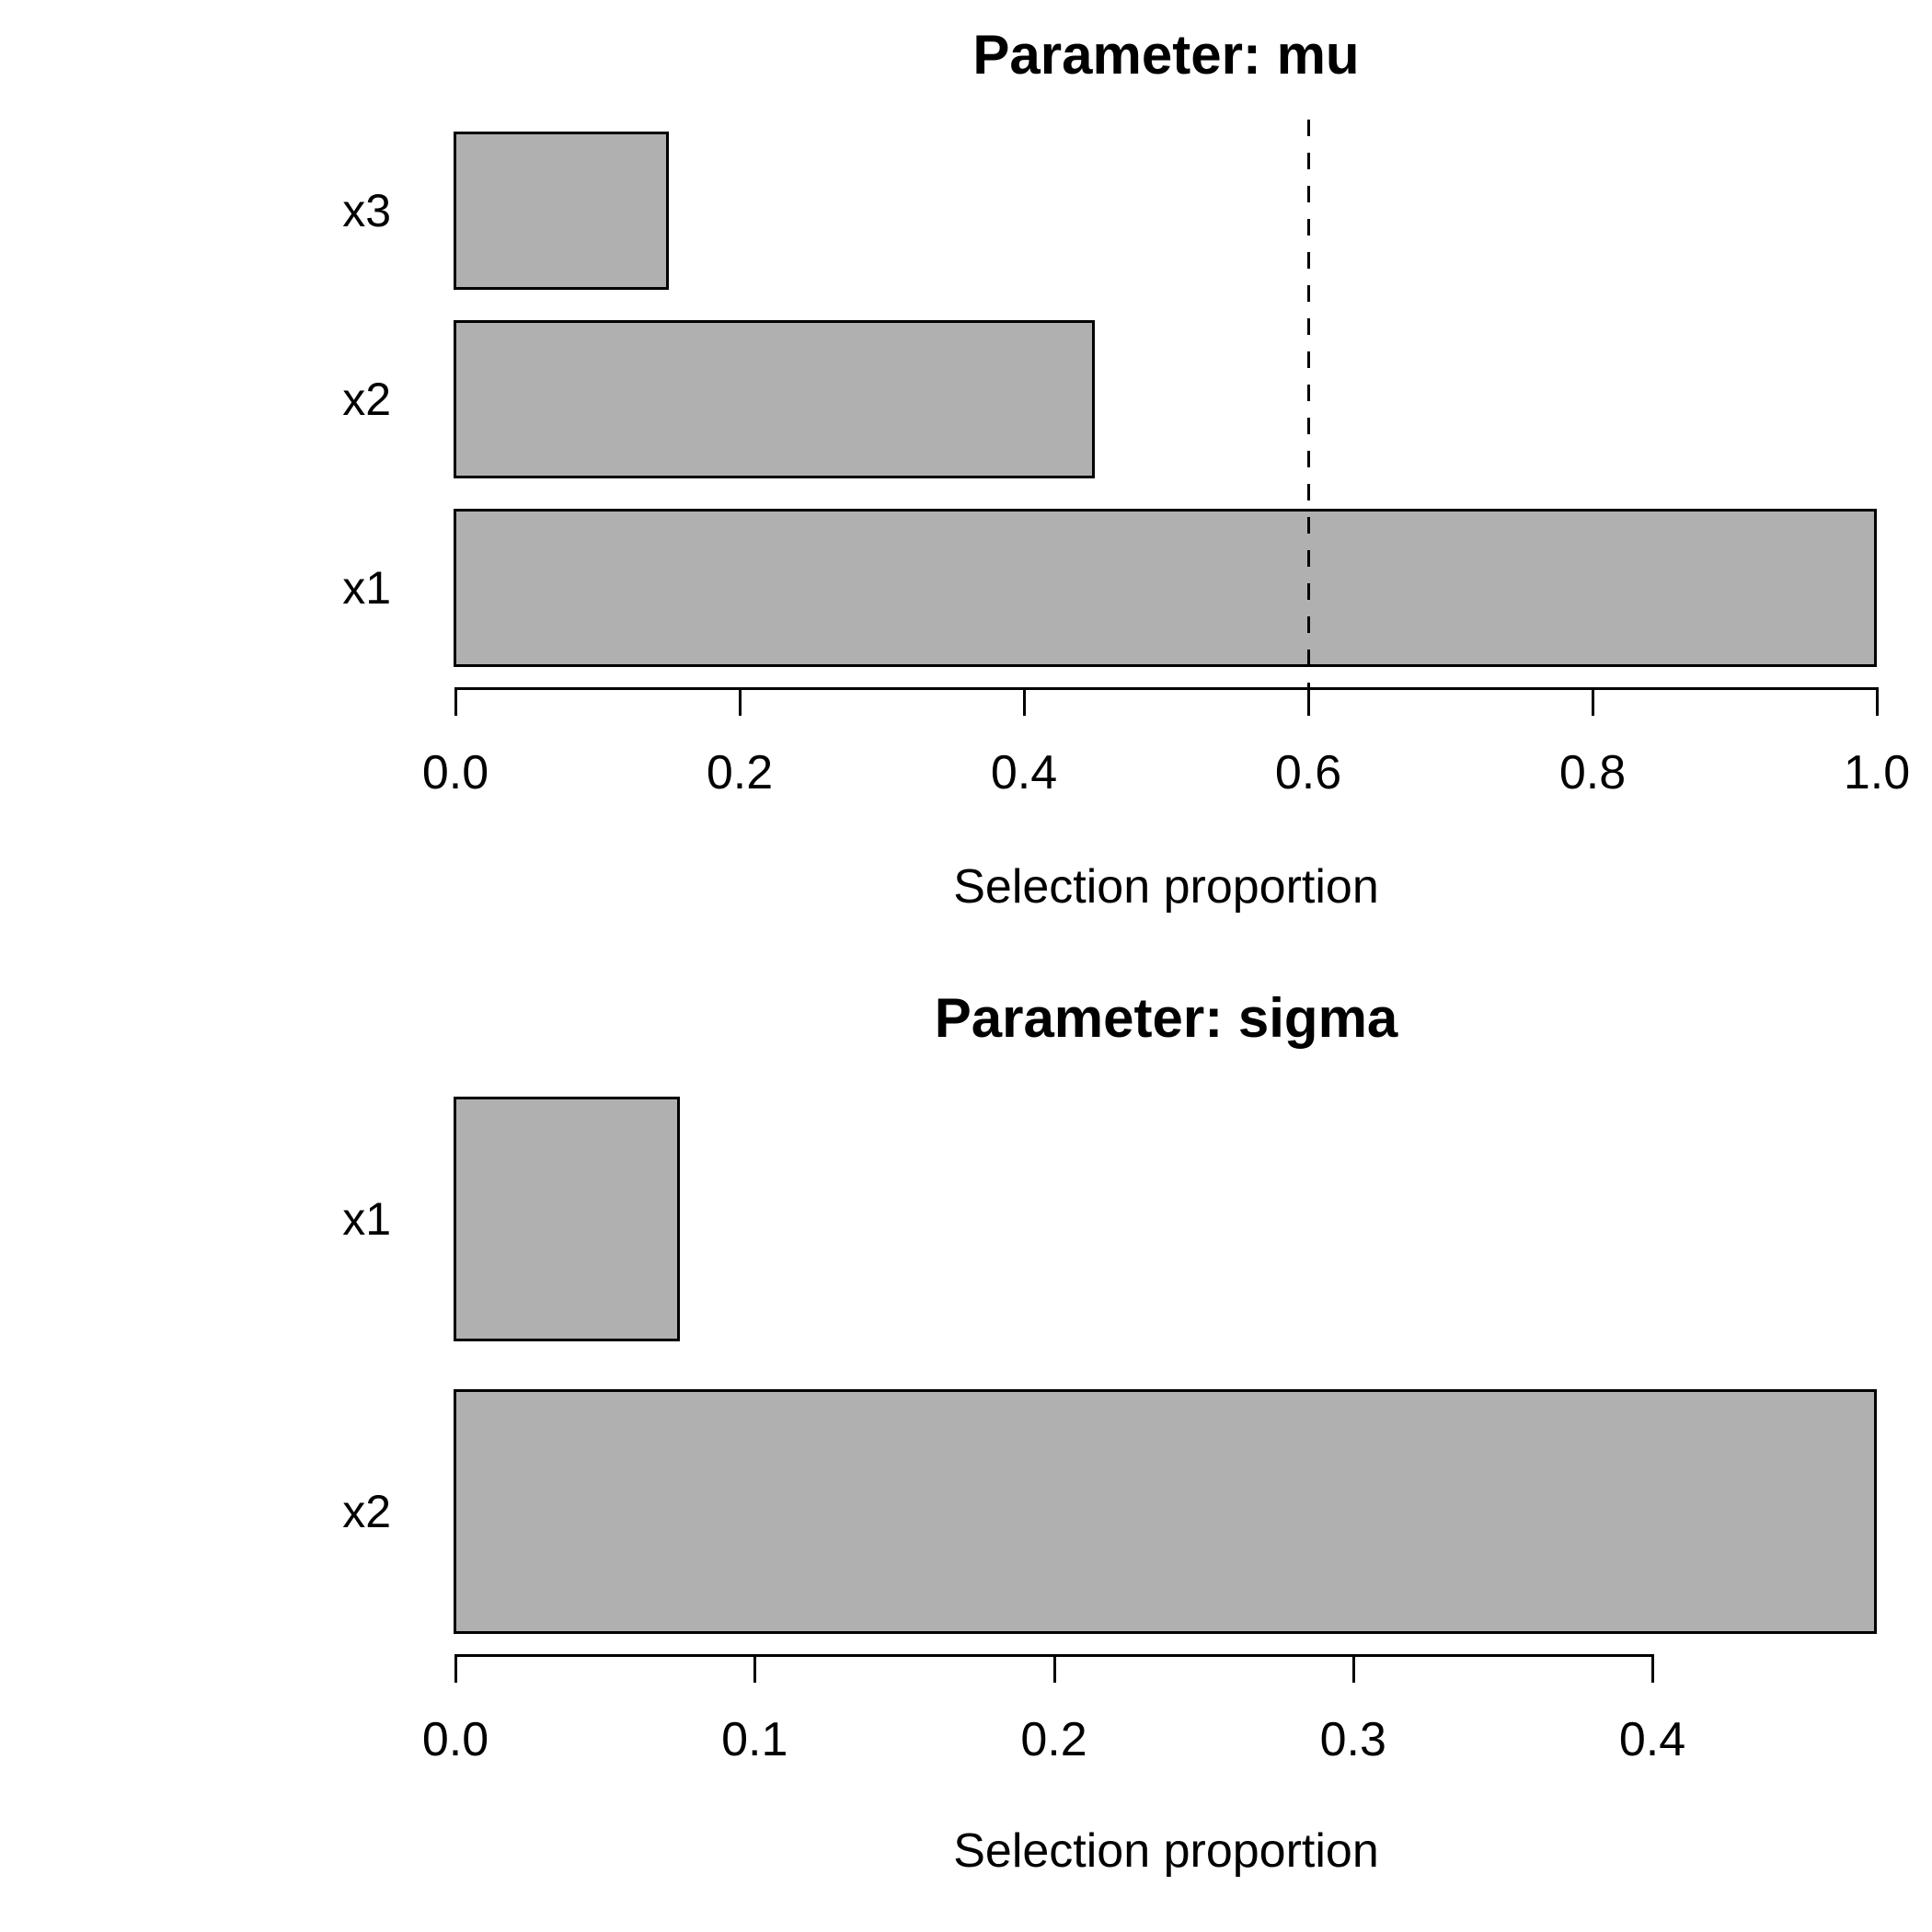  I want to click on x-axis-tick-0.3, so click(1353, 1669).